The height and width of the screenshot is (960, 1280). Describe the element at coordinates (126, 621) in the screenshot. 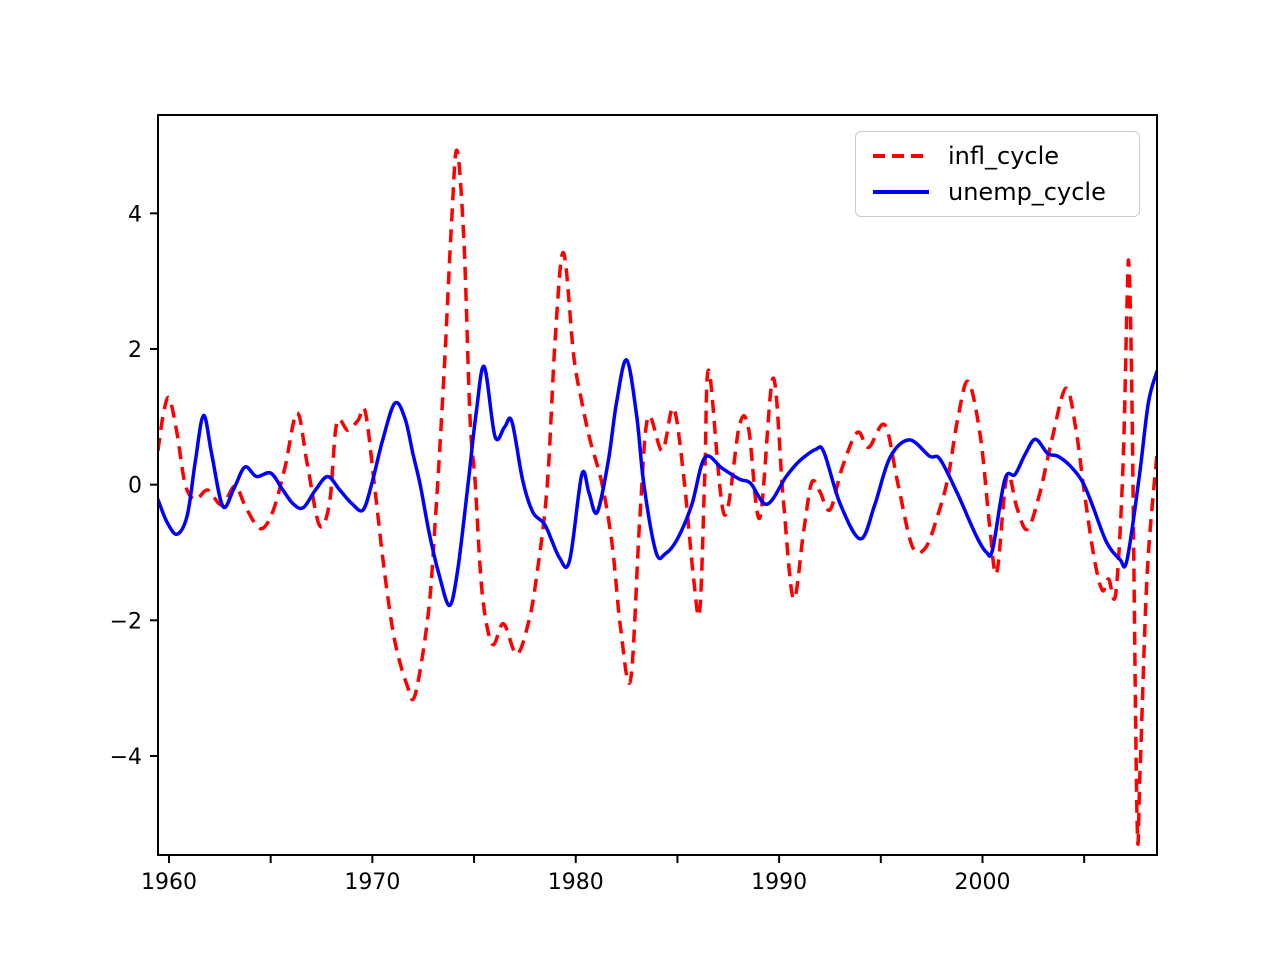

I see `y-tick-label: −2` at that location.